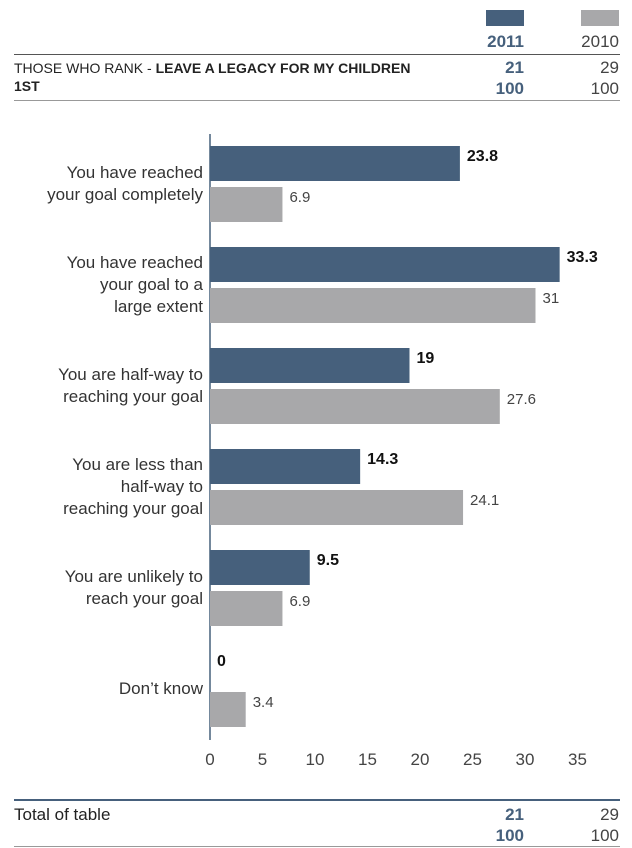 Image resolution: width=632 pixels, height=848 pixels. Describe the element at coordinates (62, 814) in the screenshot. I see `total-label: Total of table` at that location.